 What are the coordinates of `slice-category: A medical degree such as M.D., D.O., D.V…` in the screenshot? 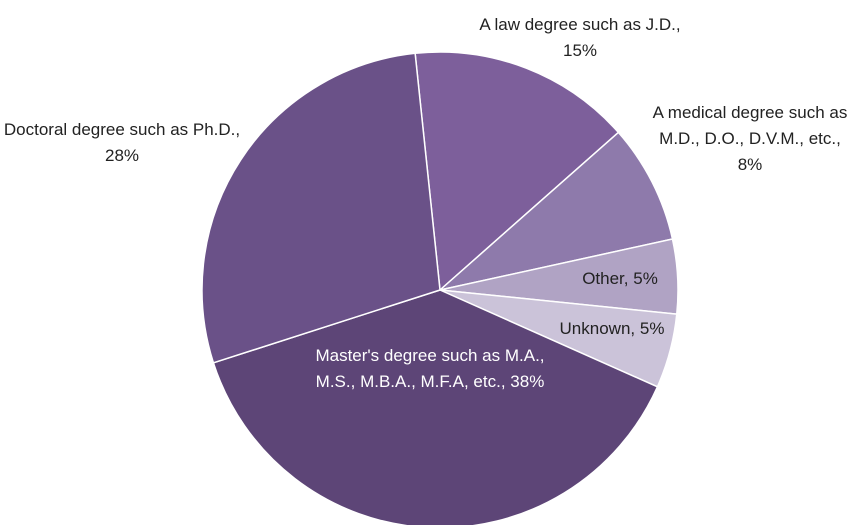 It's located at (750, 125).